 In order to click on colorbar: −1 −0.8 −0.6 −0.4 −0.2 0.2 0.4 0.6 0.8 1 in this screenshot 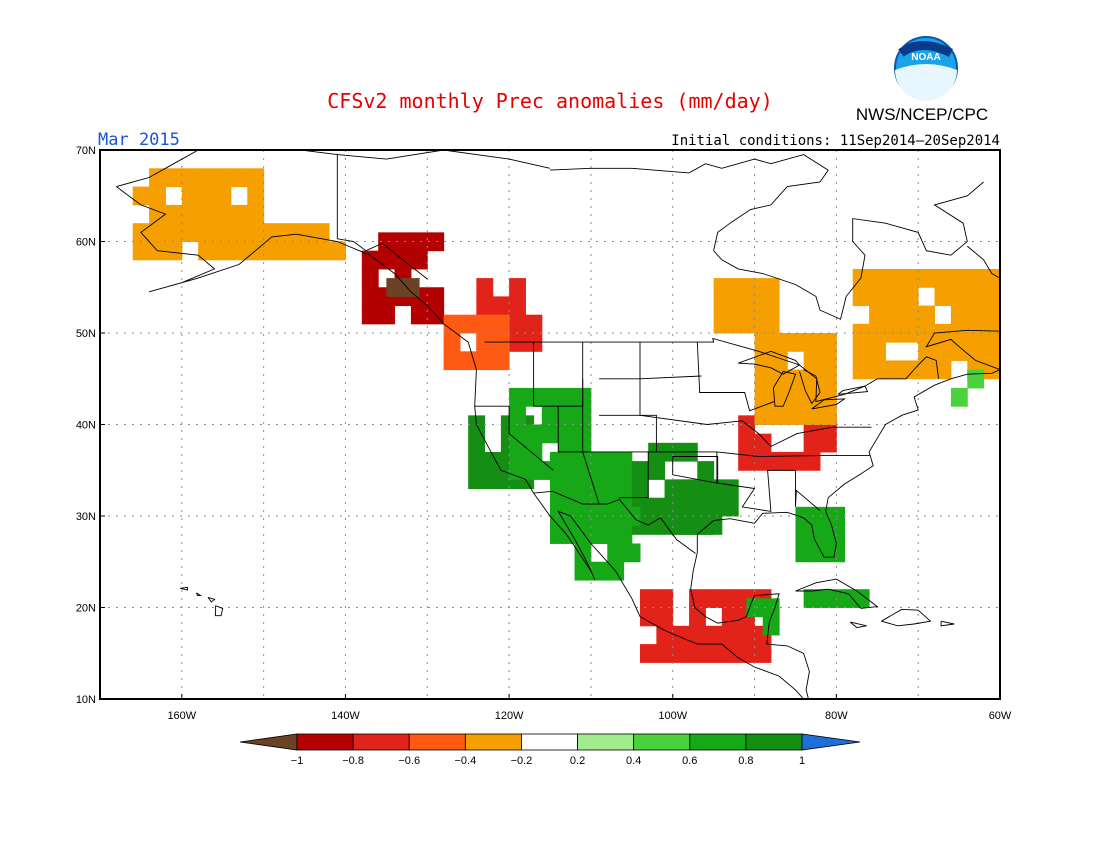, I will do `click(550, 750)`.